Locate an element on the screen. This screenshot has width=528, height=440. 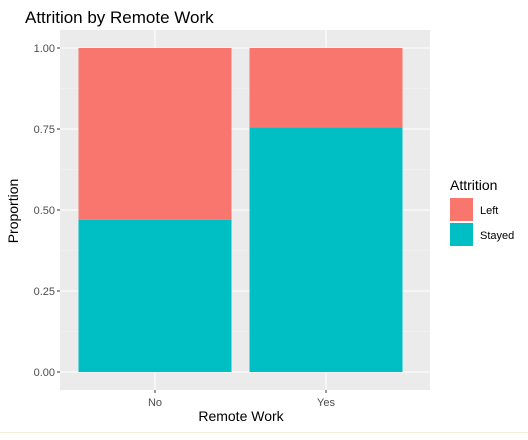
bar-no-stayed is located at coordinates (155, 295).